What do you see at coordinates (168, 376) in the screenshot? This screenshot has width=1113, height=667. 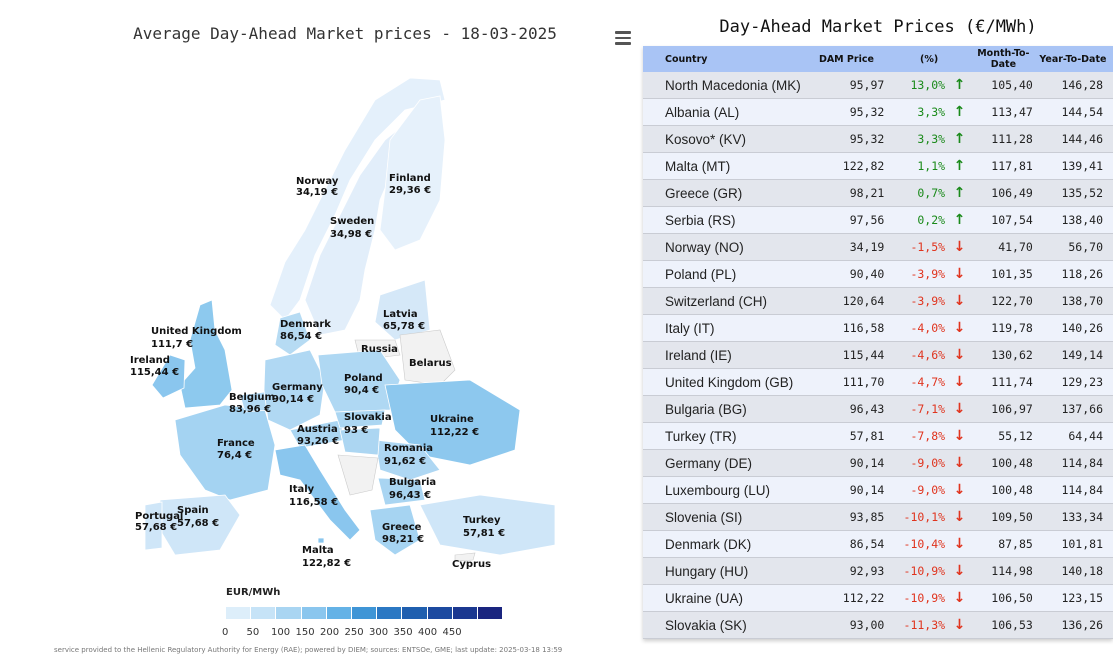 I see `region-ireland` at bounding box center [168, 376].